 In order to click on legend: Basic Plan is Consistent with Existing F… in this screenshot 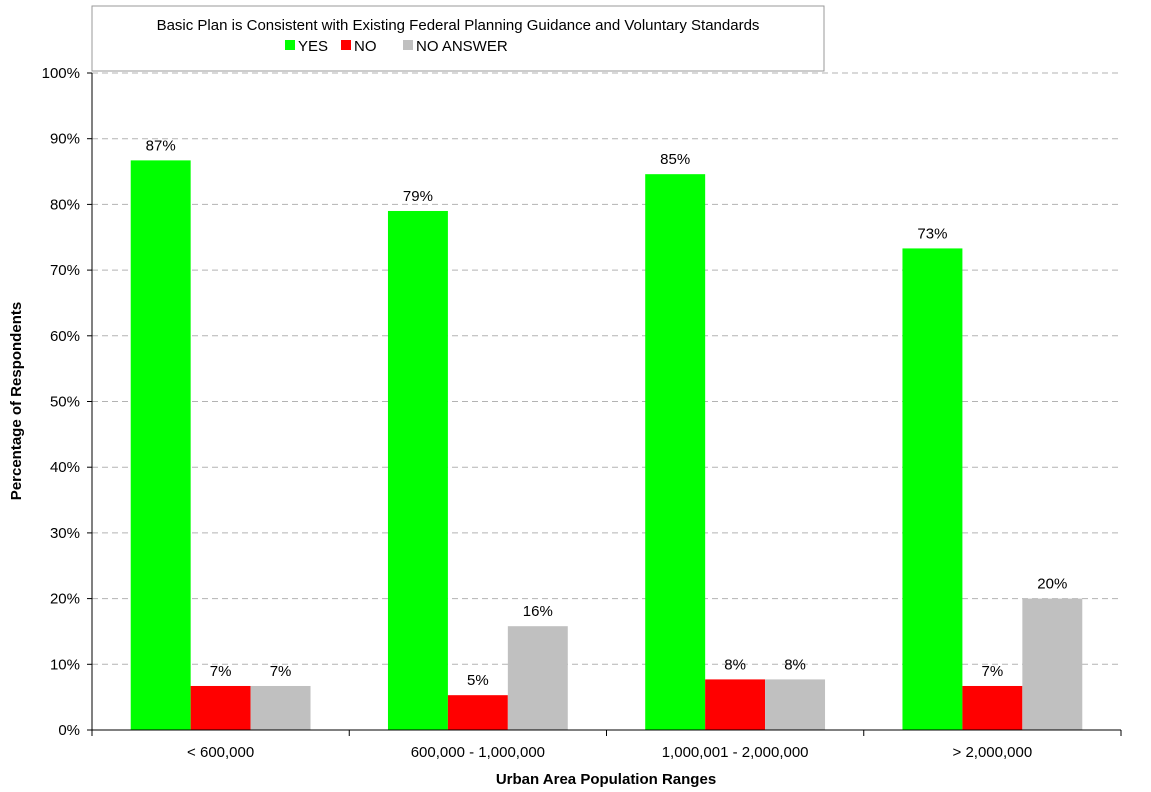, I will do `click(458, 38)`.